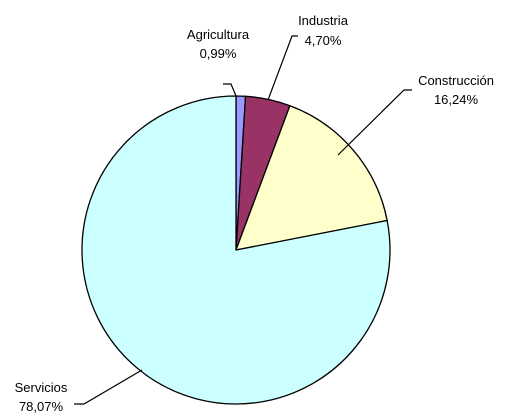 Image resolution: width=512 pixels, height=418 pixels. Describe the element at coordinates (218, 34) in the screenshot. I see `slice-category-label-agricultura: Agricultura` at that location.